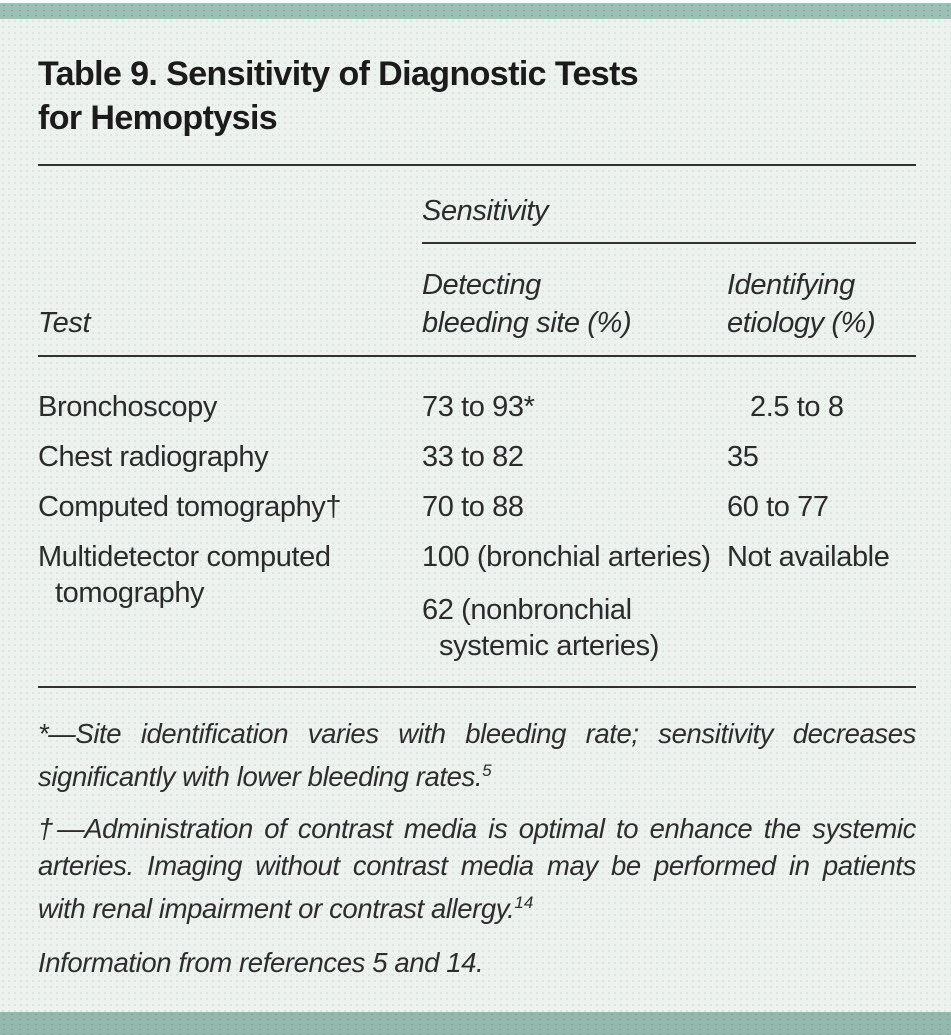  Describe the element at coordinates (778, 507) in the screenshot. I see `cell-etiology: 60 to 77` at that location.